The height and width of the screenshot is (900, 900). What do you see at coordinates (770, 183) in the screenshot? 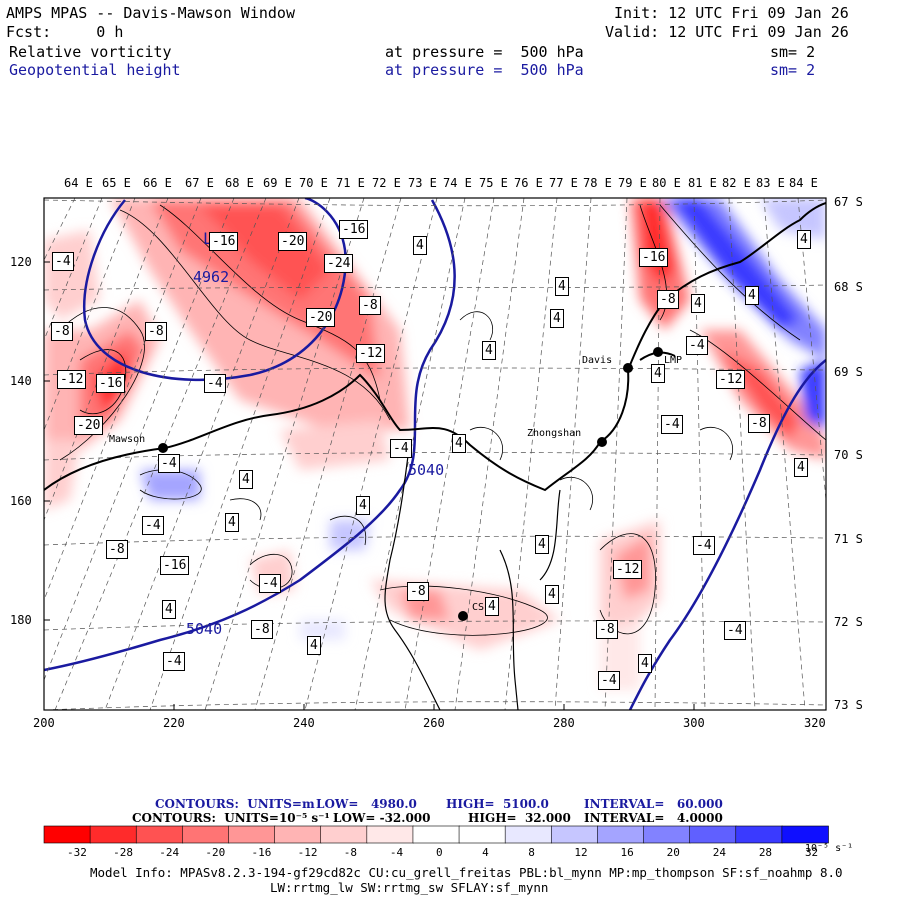
I see `lon-label-83e: 83 E` at bounding box center [770, 183].